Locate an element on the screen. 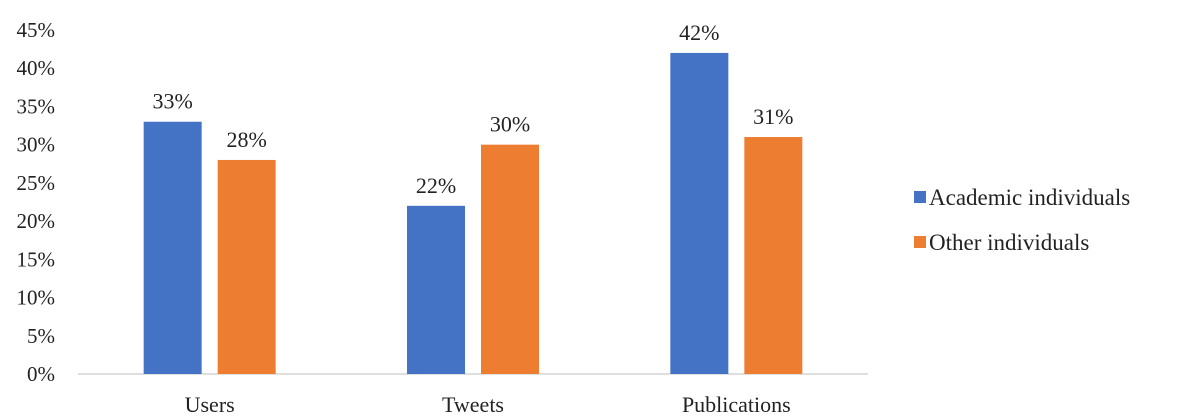 This screenshot has width=1180, height=416. data-label: 31% is located at coordinates (773, 116).